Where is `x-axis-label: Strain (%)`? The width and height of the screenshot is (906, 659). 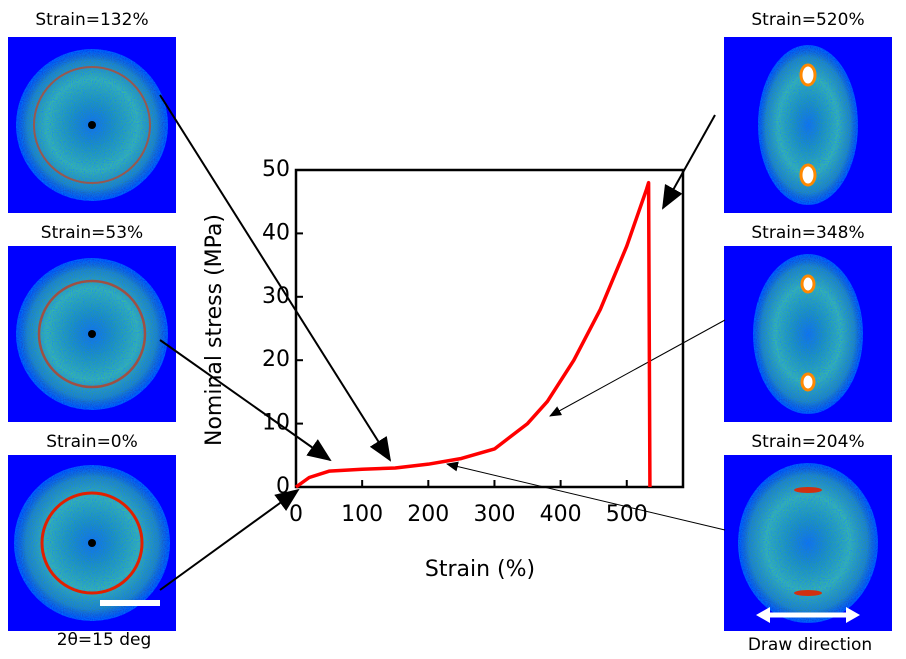 x-axis-label: Strain (%) is located at coordinates (480, 569).